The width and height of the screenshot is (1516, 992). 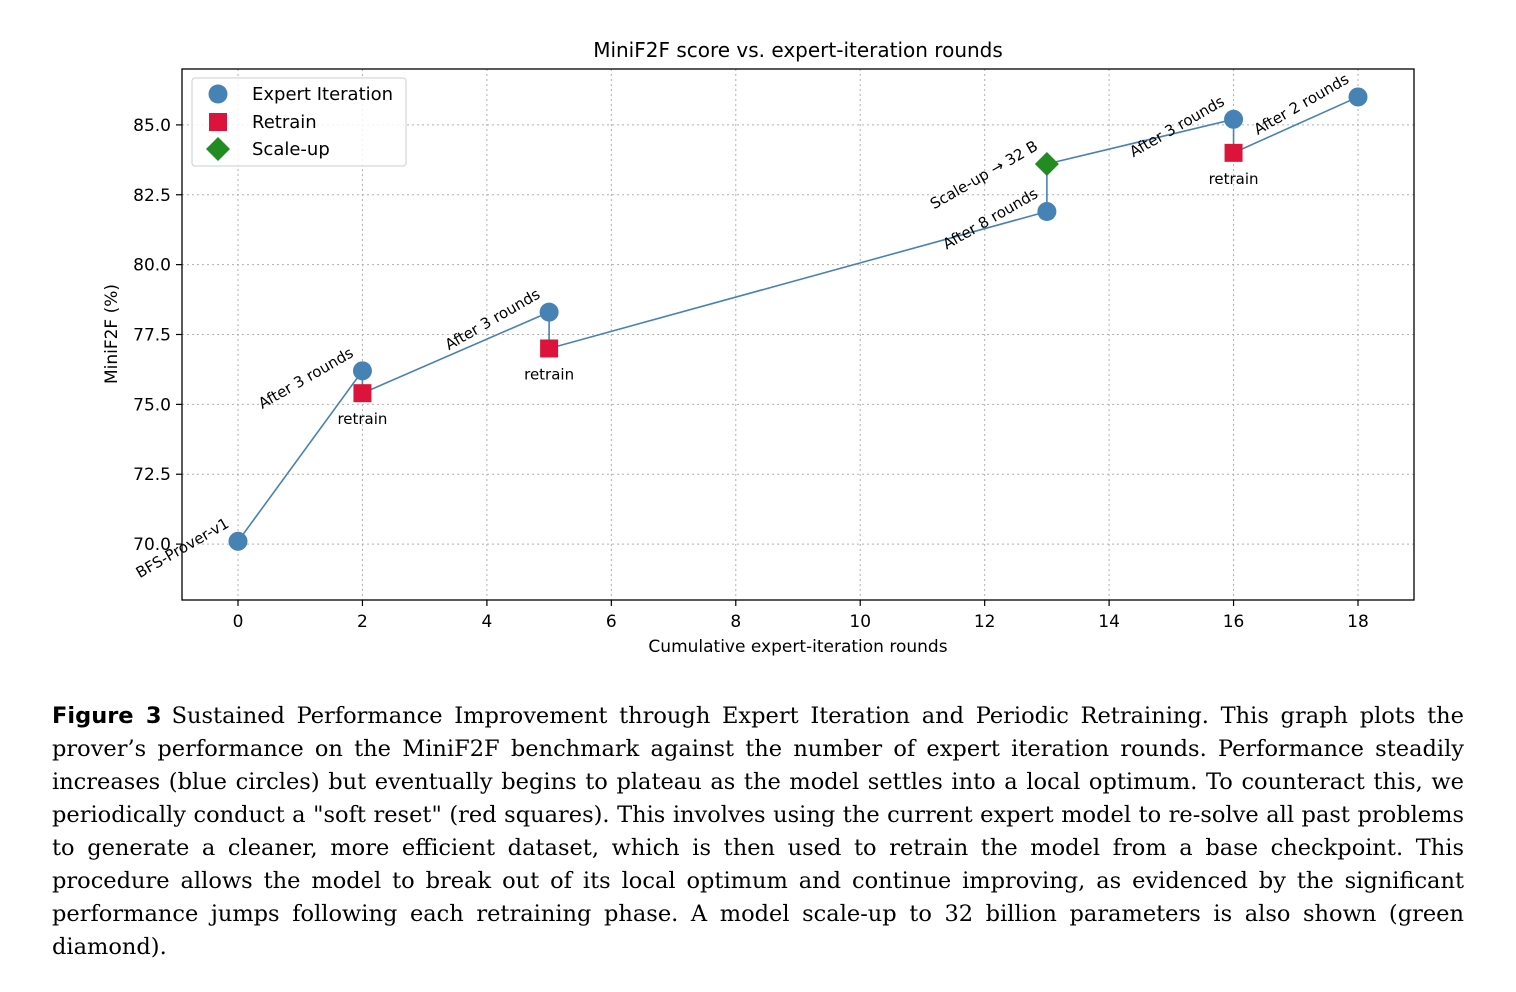 I want to click on x-tick-label: 10, so click(x=860, y=622).